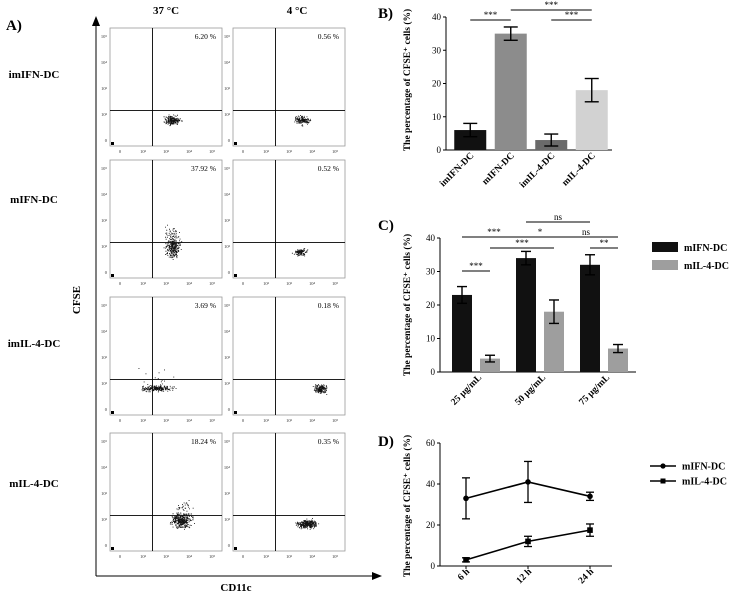 The image size is (738, 593). Describe the element at coordinates (531, 390) in the screenshot. I see `c-x-tick-label: 50 μg/mL` at that location.